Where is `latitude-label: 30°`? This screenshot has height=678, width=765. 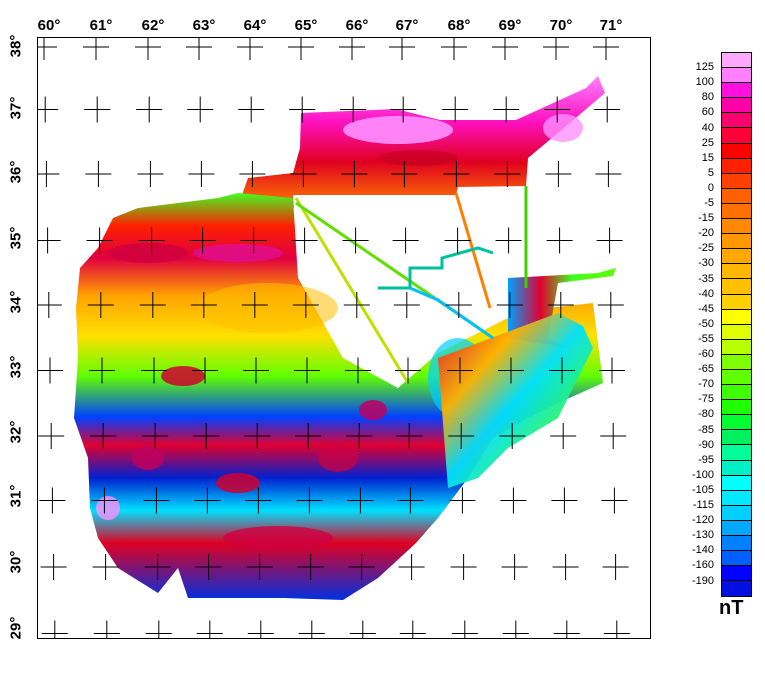
latitude-label: 30° is located at coordinates (16, 562).